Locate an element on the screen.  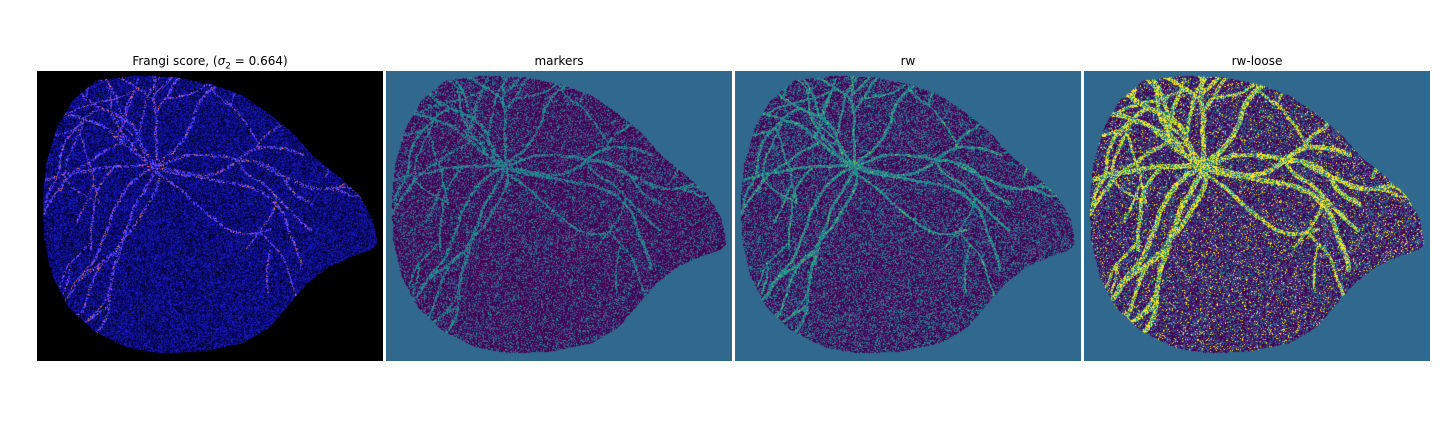
panel-title-rw-loose: rw-loose is located at coordinates (1257, 61).